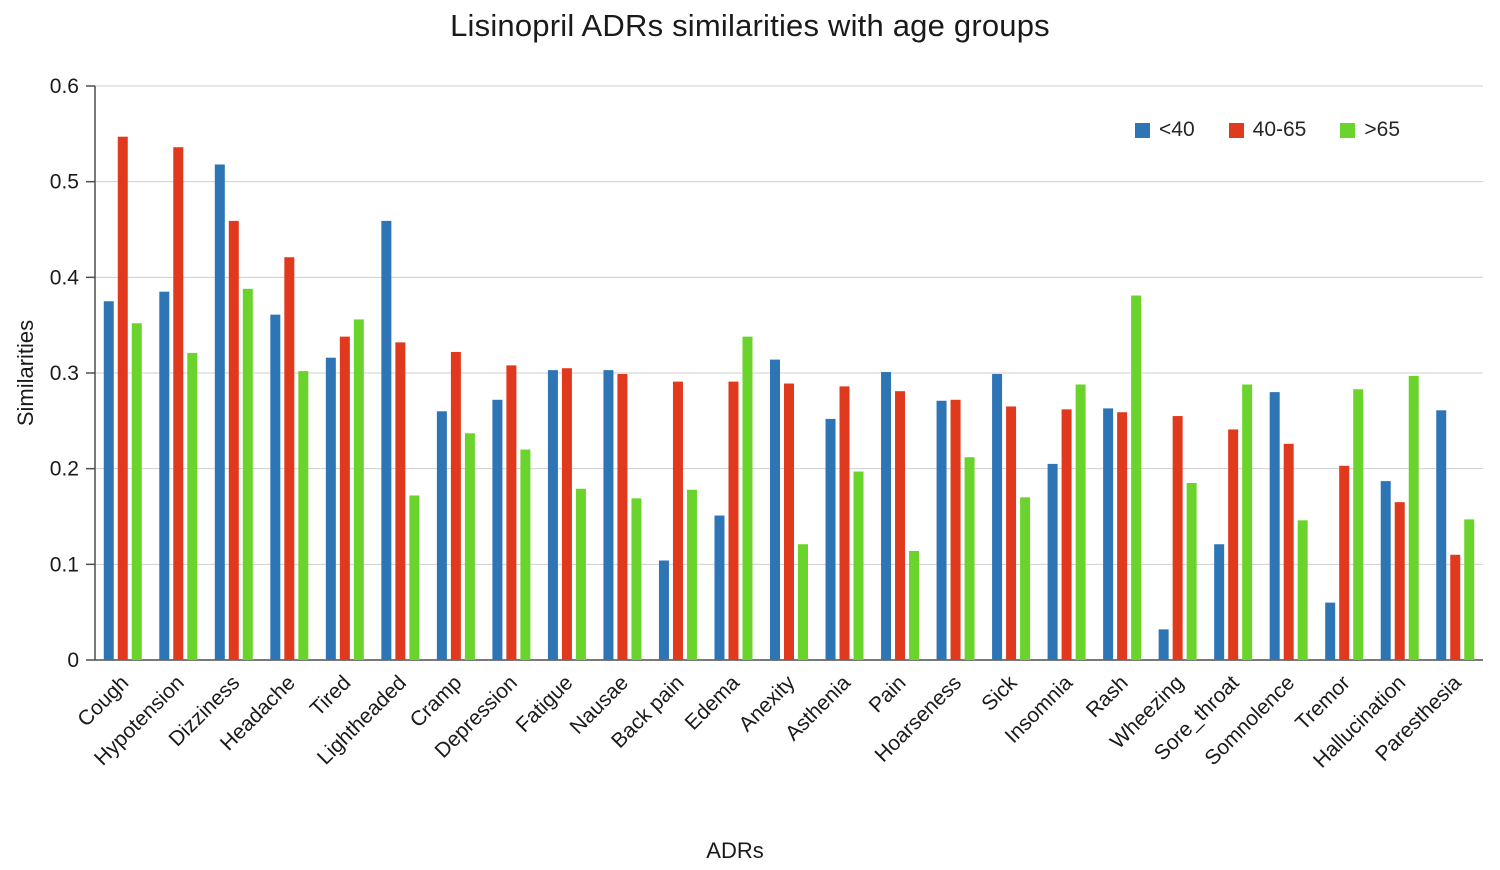 This screenshot has height=870, width=1500. I want to click on legend-label-gt65: >65, so click(1382, 129).